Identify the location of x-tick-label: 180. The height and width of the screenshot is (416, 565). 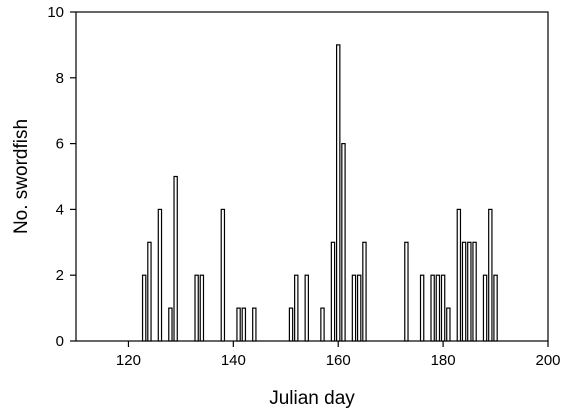
(443, 360).